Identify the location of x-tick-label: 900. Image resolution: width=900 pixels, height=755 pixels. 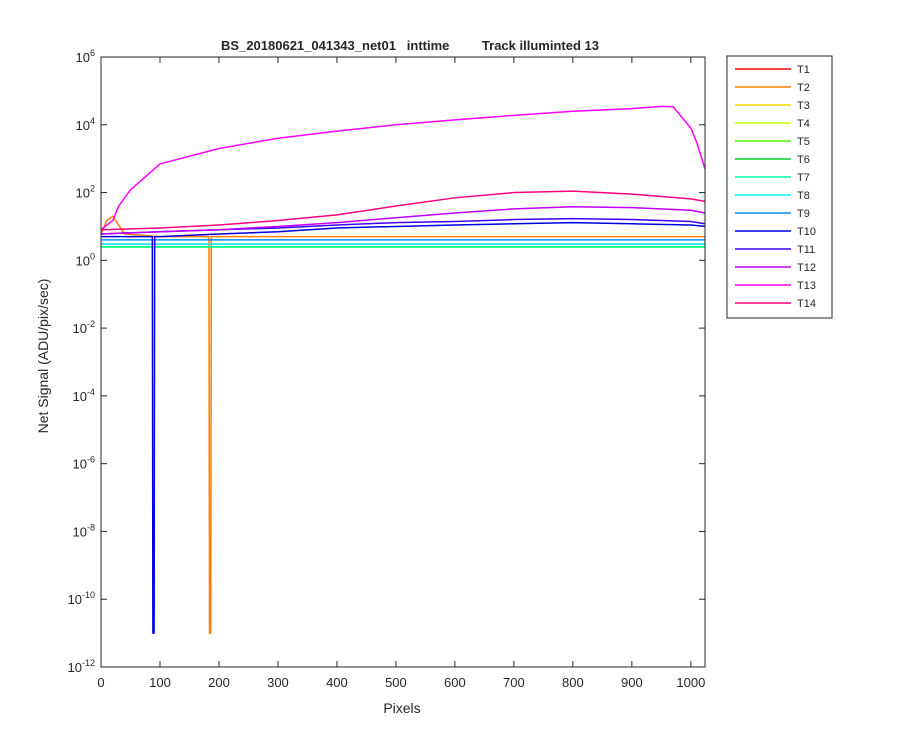
(632, 682).